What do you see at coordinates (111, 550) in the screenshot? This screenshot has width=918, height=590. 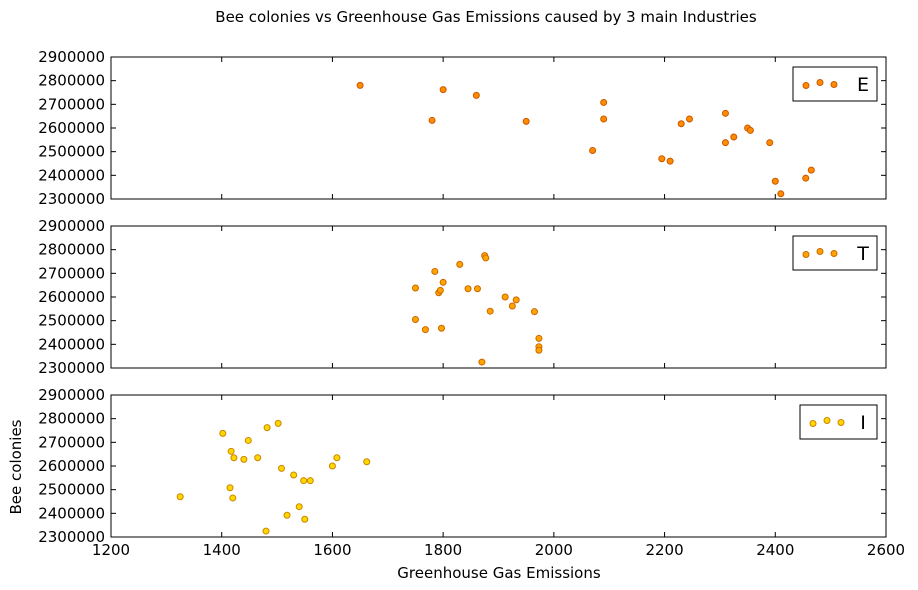 I see `x-tick-label: 1200` at bounding box center [111, 550].